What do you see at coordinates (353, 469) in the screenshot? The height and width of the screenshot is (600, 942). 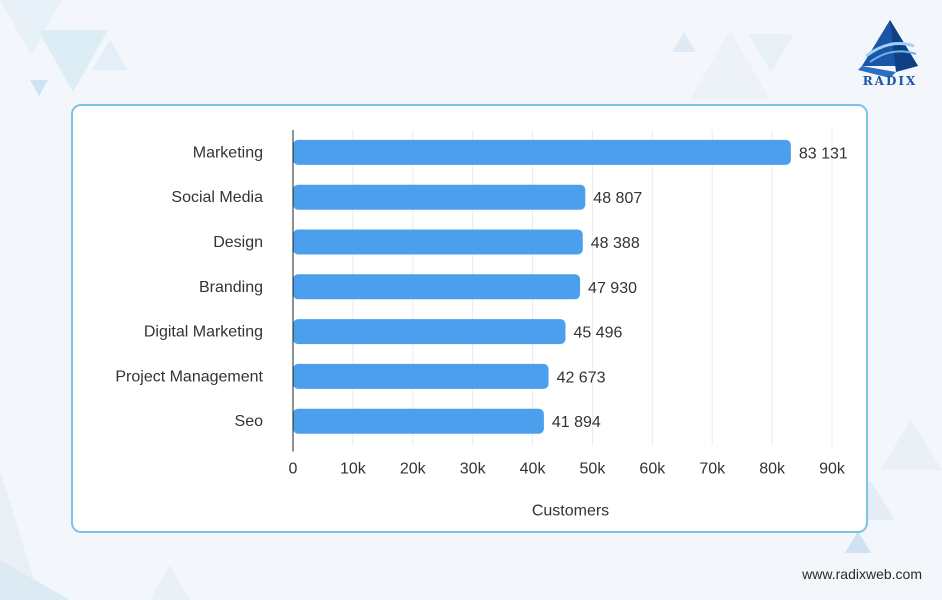 I see `x-tick-label: 10k` at bounding box center [353, 469].